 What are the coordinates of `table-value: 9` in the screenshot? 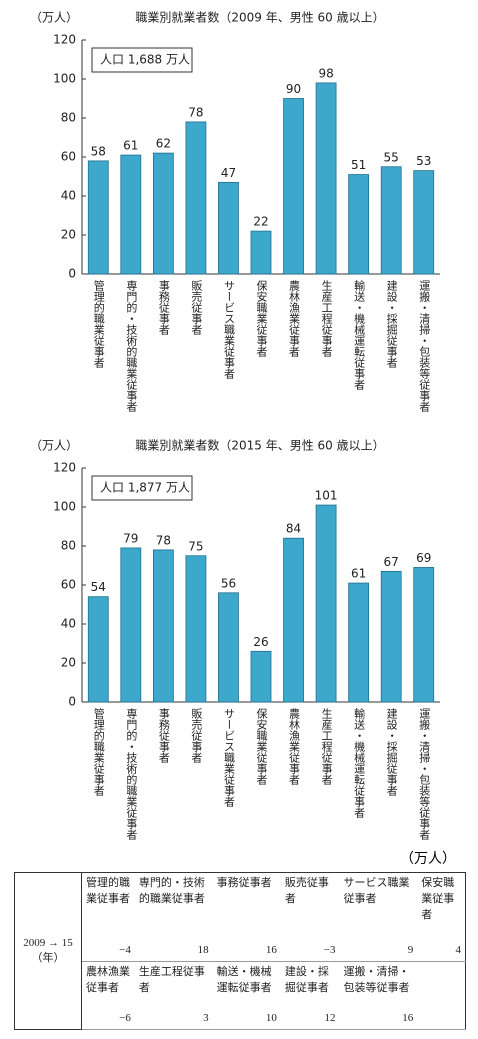 It's located at (378, 951).